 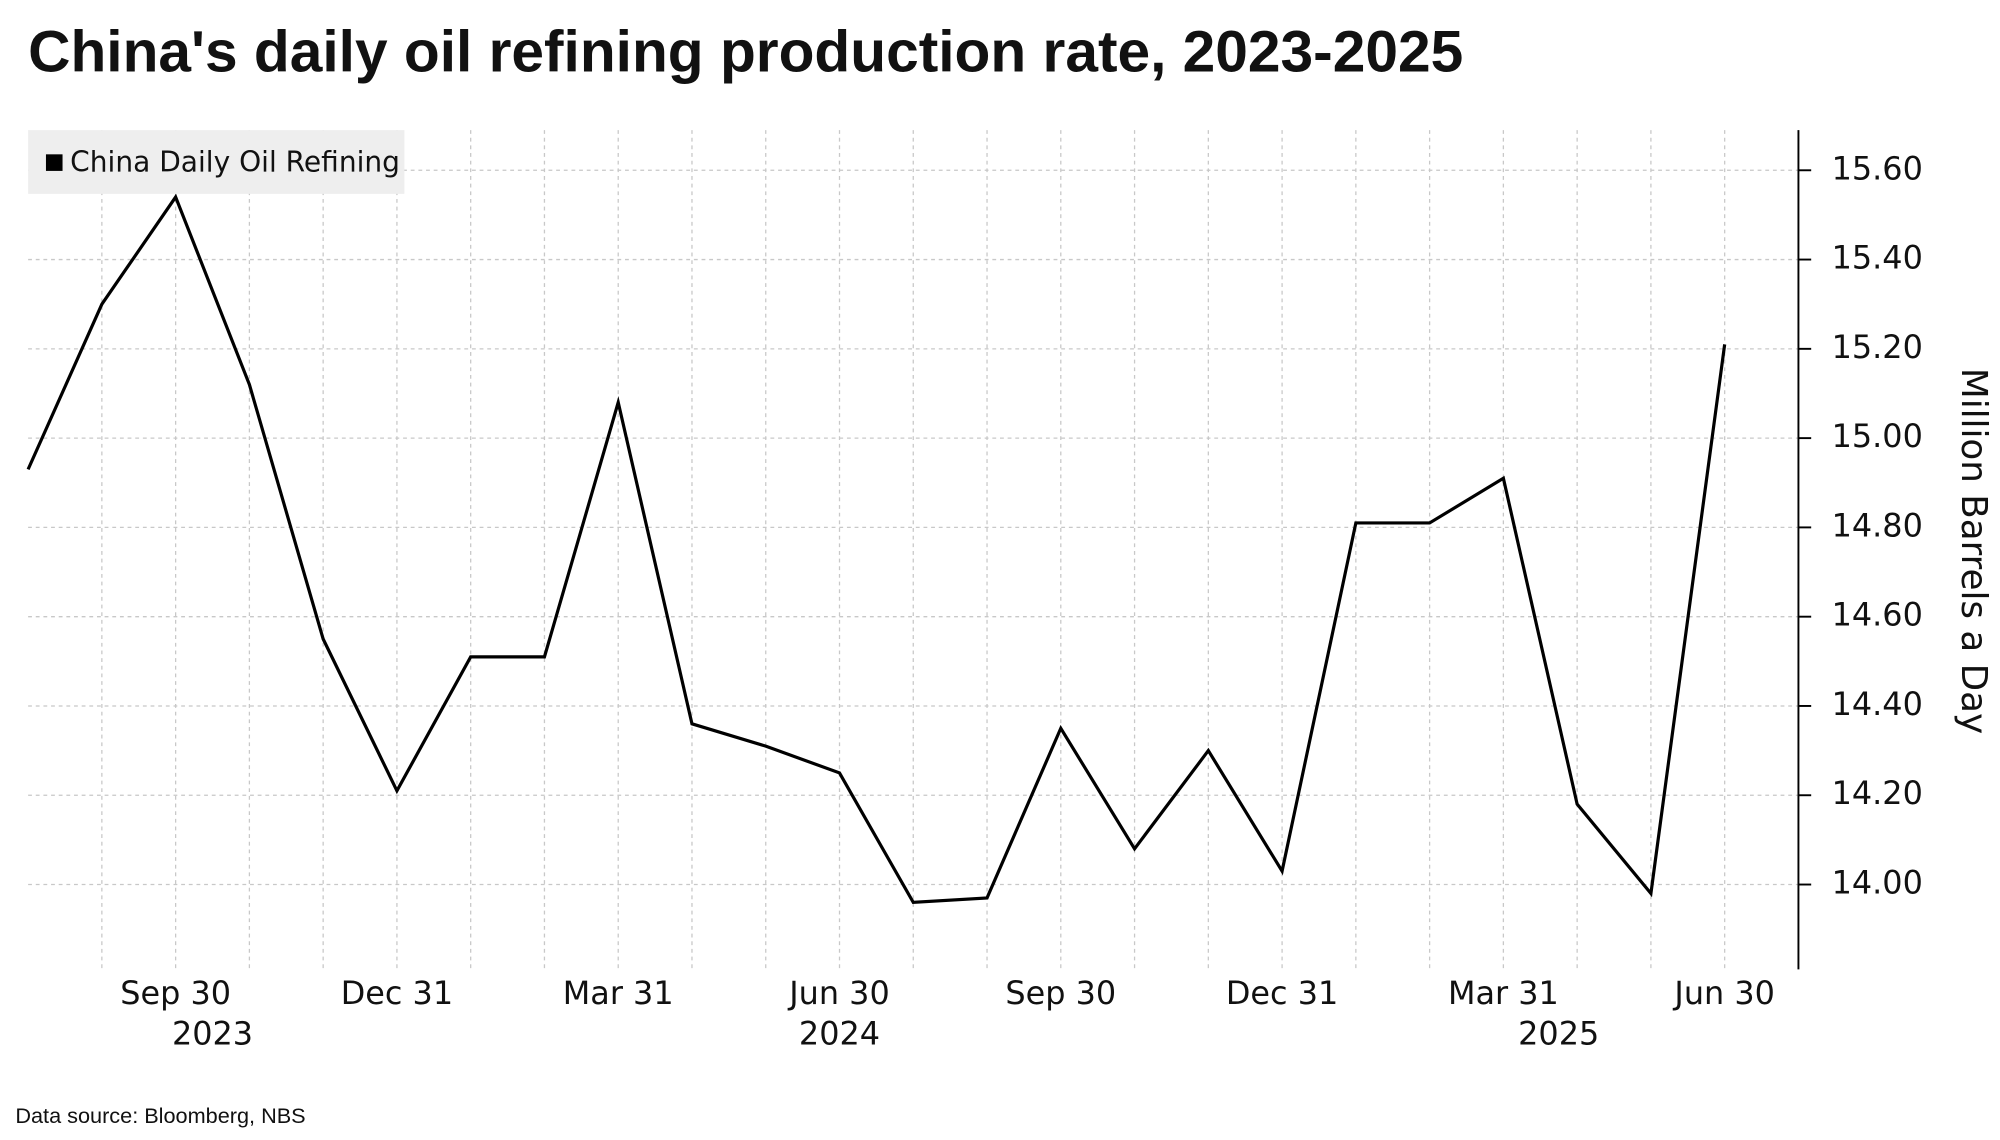 I want to click on y-tick-label: 14.60, so click(x=1877, y=615).